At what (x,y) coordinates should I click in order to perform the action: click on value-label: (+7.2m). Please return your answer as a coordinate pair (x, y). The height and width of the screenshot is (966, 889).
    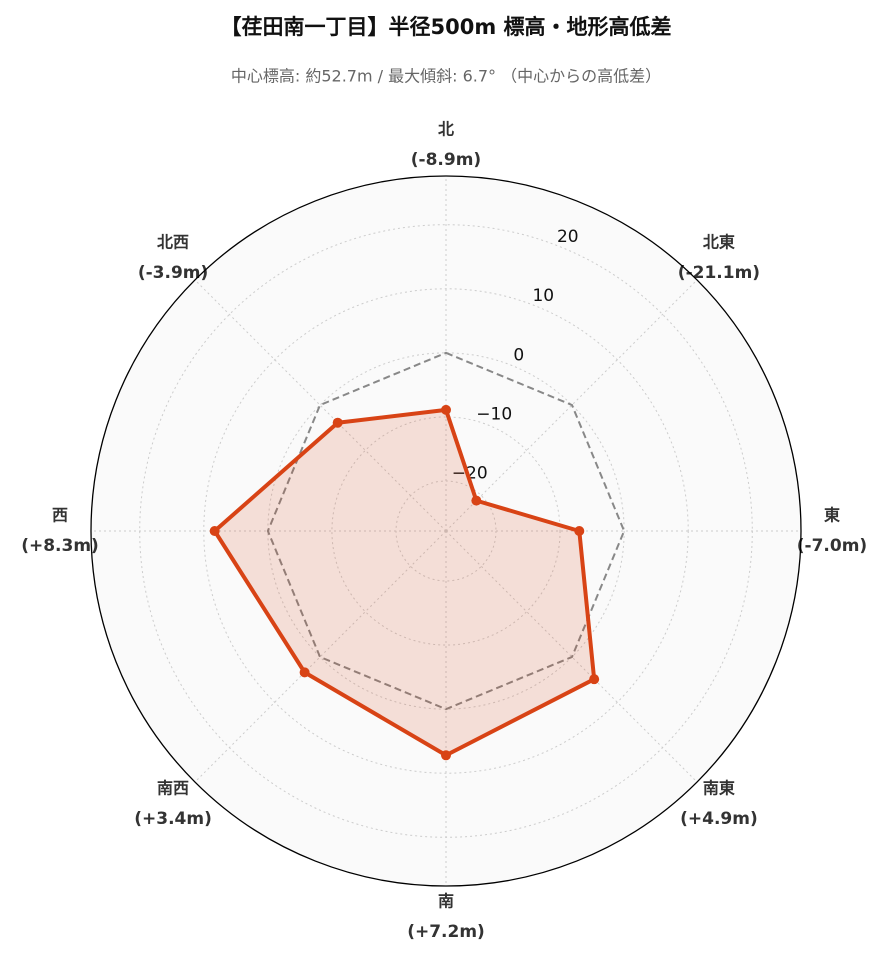
    Looking at the image, I should click on (446, 932).